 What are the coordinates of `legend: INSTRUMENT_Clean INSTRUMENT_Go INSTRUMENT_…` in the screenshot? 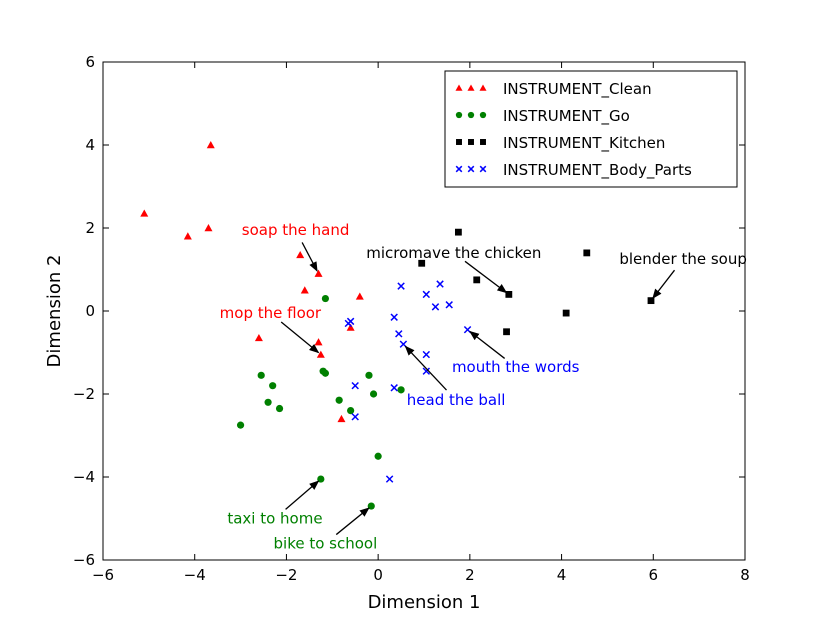 It's located at (591, 129).